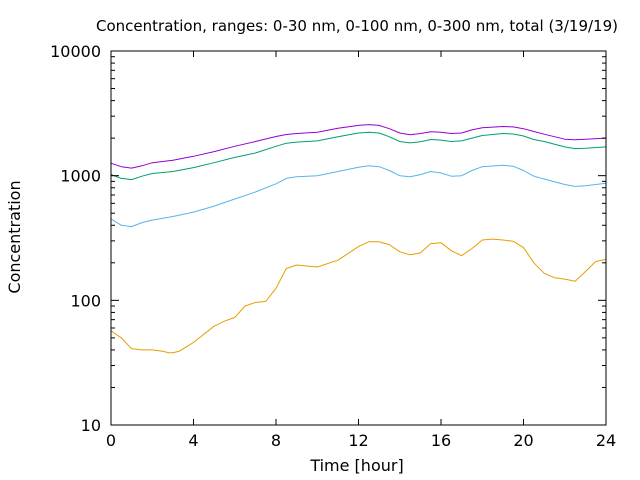 The width and height of the screenshot is (640, 480). What do you see at coordinates (523, 440) in the screenshot?
I see `x-tick-label: 20` at bounding box center [523, 440].